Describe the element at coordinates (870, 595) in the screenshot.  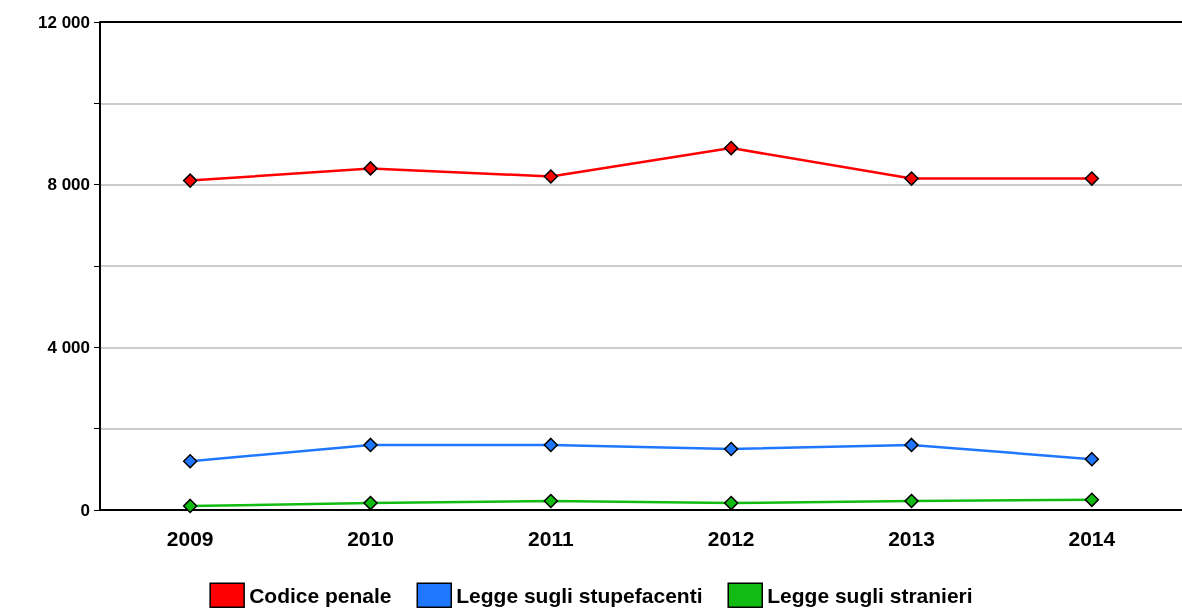
I see `legend-label: Legge sugli stranieri` at that location.